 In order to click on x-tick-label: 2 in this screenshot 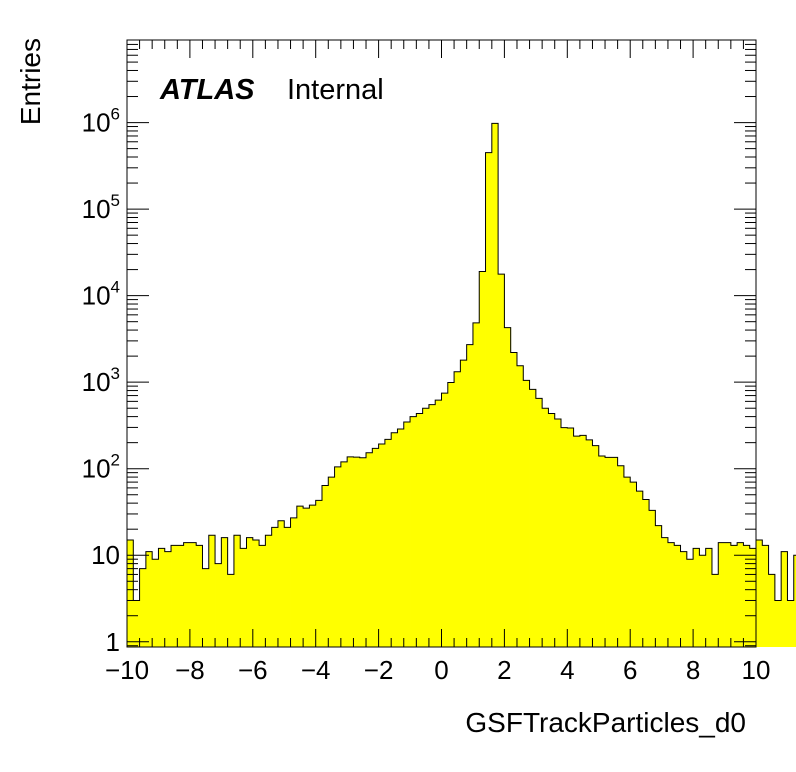, I will do `click(504, 670)`.